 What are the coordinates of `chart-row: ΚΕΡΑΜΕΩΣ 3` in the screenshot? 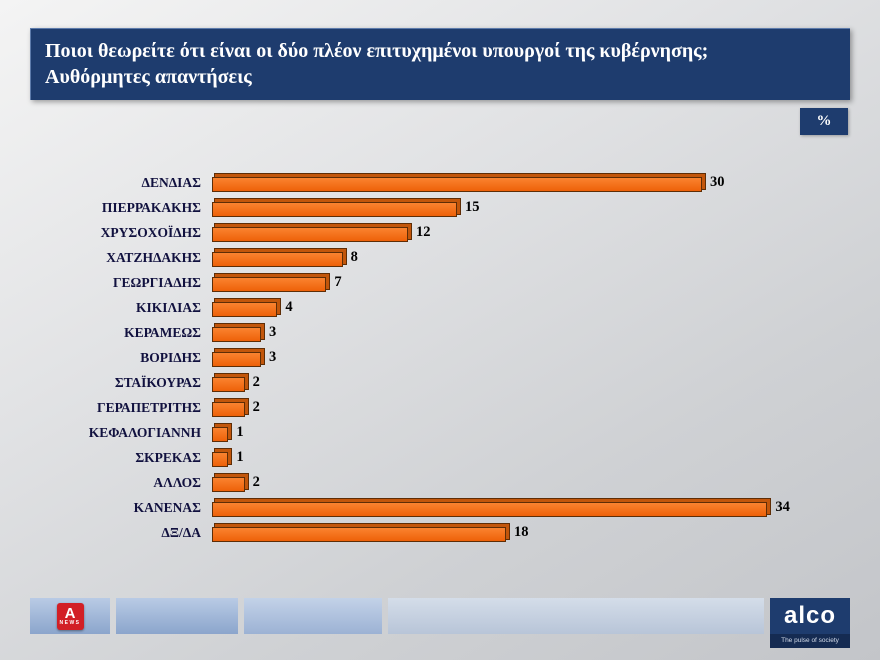 It's located at (415, 332).